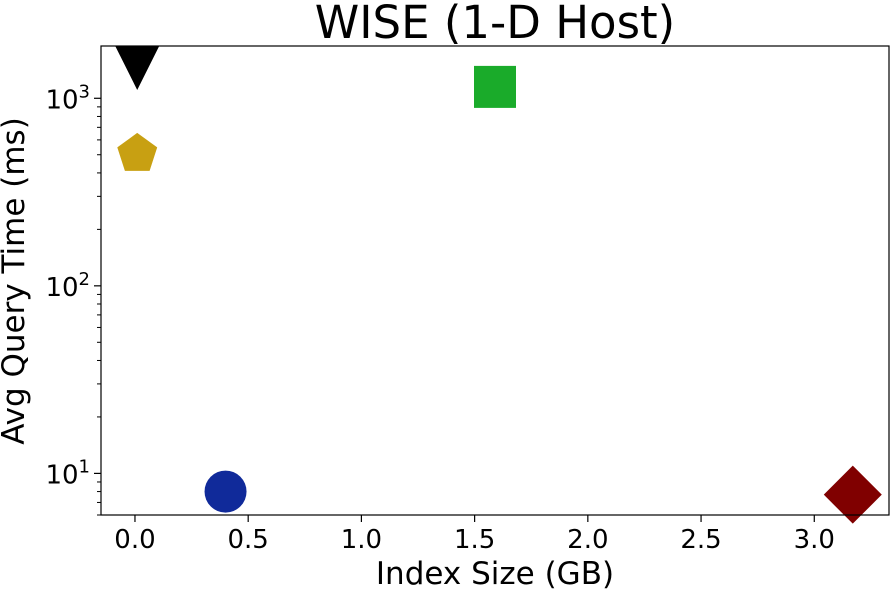 The image size is (892, 592). I want to click on y-tick-label: 10², so click(67, 286).